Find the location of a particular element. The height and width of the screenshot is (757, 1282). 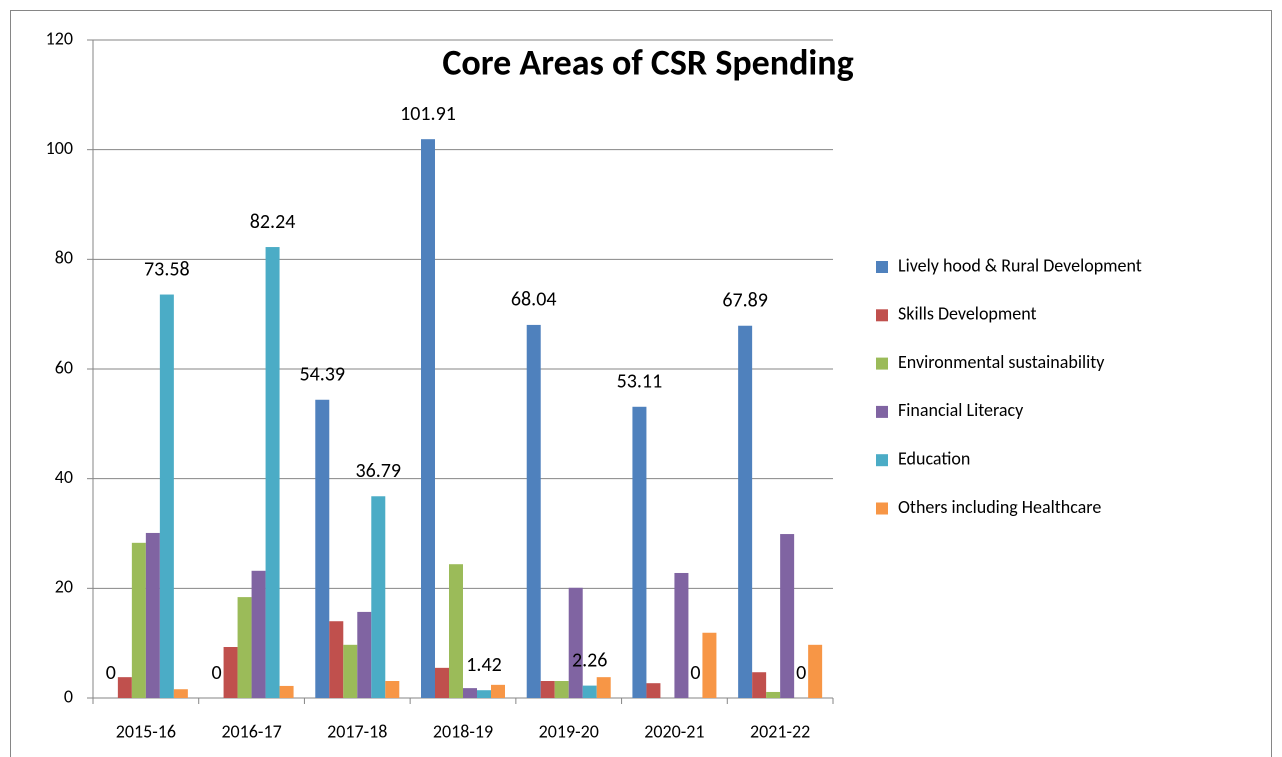

legend-label: Financial Literacy is located at coordinates (961, 410).